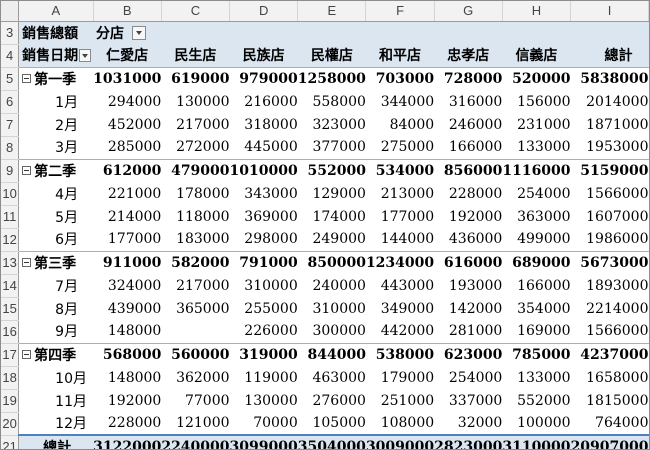  I want to click on value-cell: 281000, so click(475, 331).